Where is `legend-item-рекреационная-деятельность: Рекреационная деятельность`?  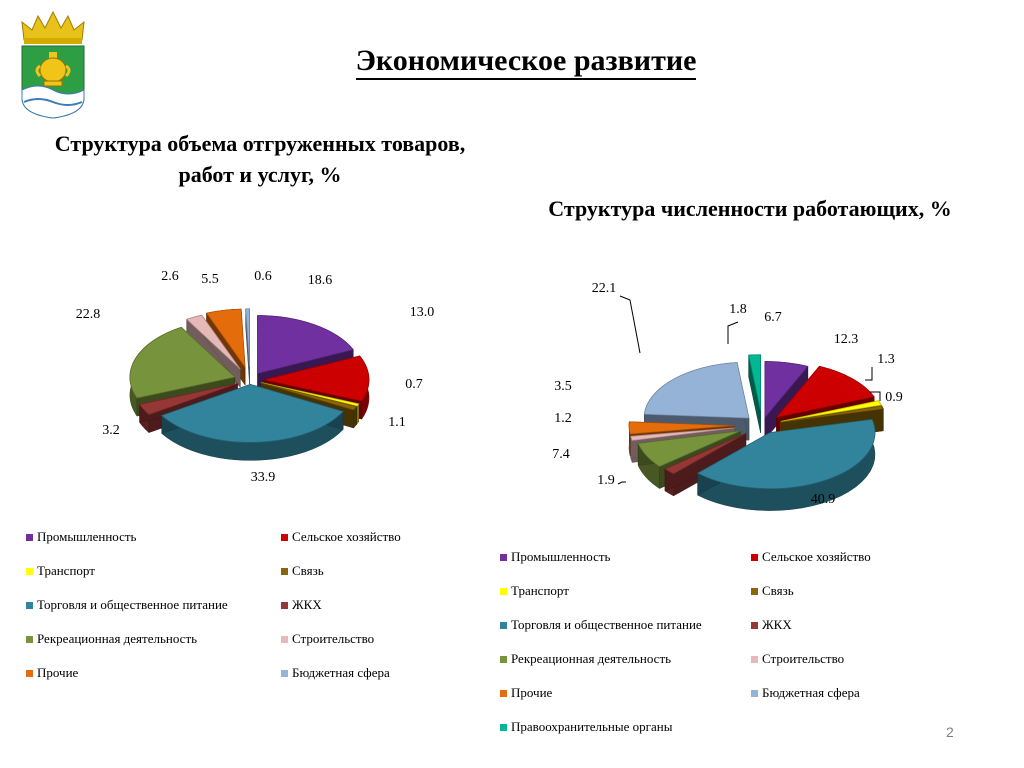
legend-item-рекреационная-деятельность: Рекреационная деятельность is located at coordinates (111, 639).